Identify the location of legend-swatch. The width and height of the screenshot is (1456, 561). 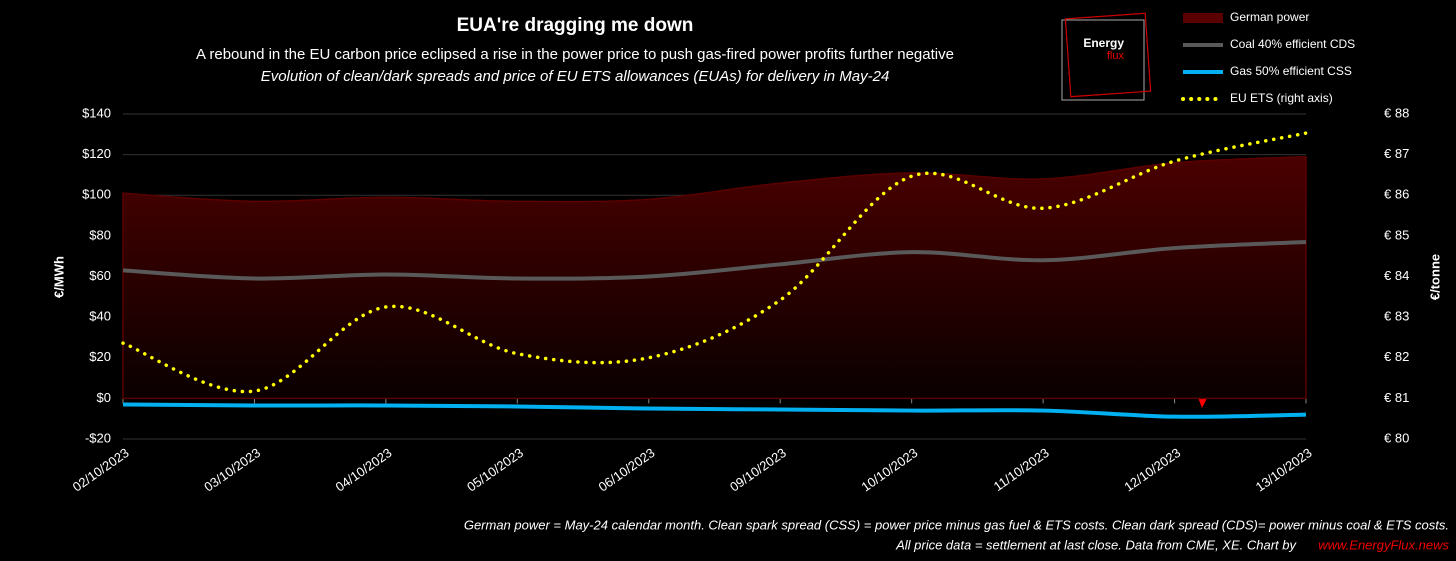
(1203, 18).